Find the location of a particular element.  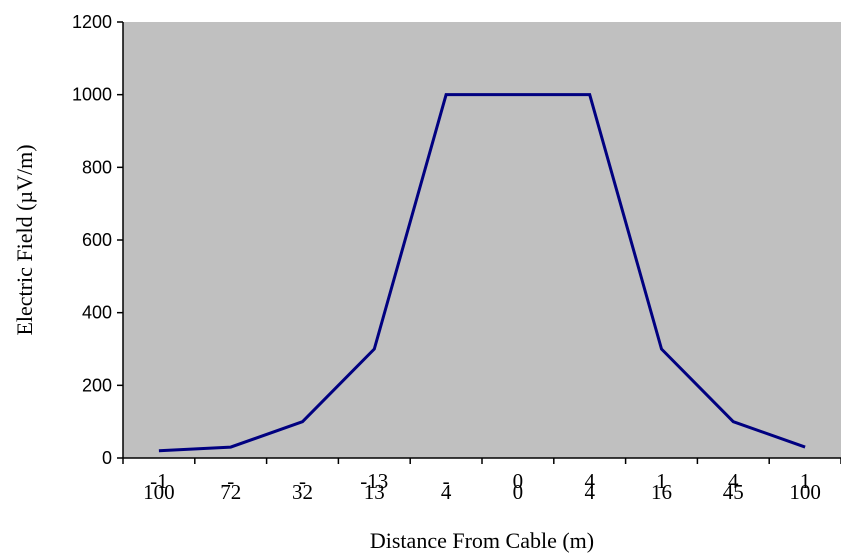

x-tick-label: 45 is located at coordinates (733, 492).